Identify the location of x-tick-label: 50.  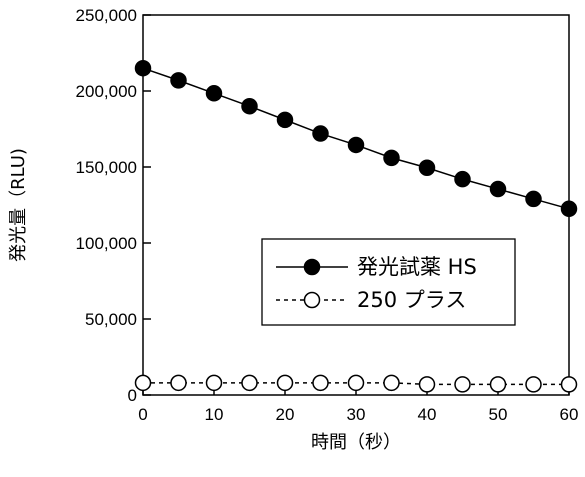
(498, 414).